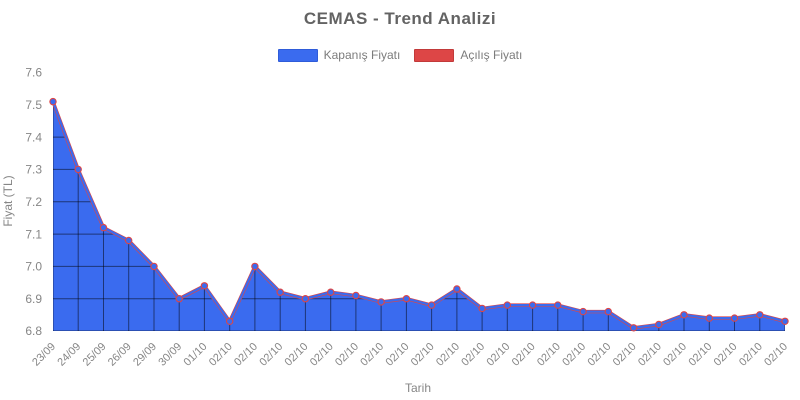 This screenshot has height=400, width=800. Describe the element at coordinates (33, 105) in the screenshot. I see `y-tick-label: 7.5` at that location.